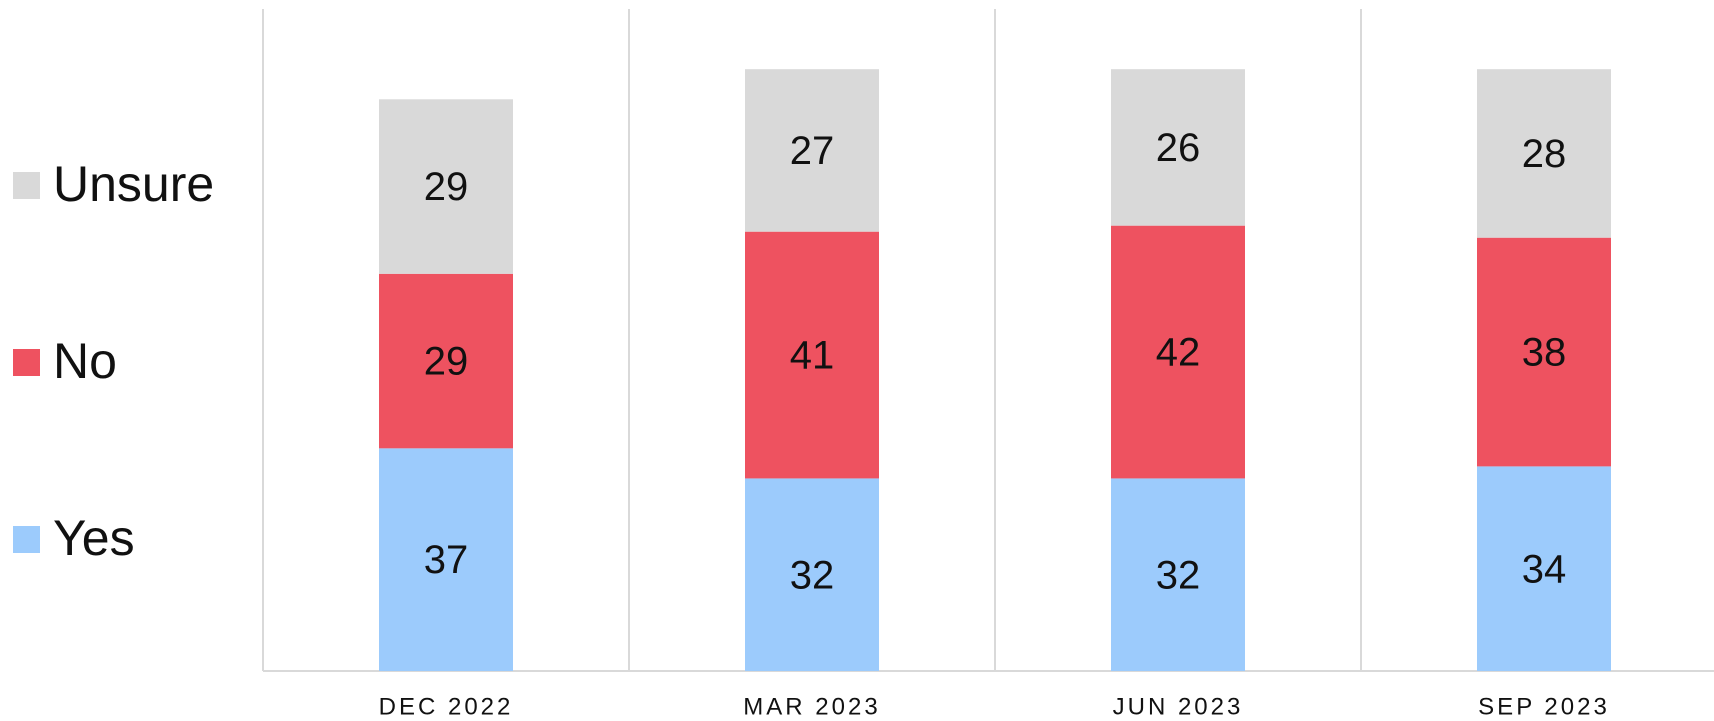 The height and width of the screenshot is (721, 1714). Describe the element at coordinates (85, 361) in the screenshot. I see `legend-label: No` at that location.